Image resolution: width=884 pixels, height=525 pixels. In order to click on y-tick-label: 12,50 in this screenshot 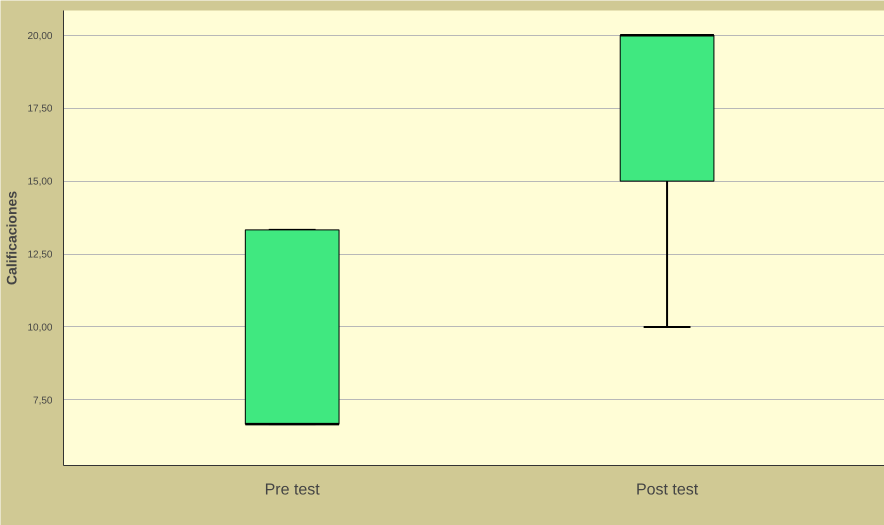, I will do `click(40, 255)`.